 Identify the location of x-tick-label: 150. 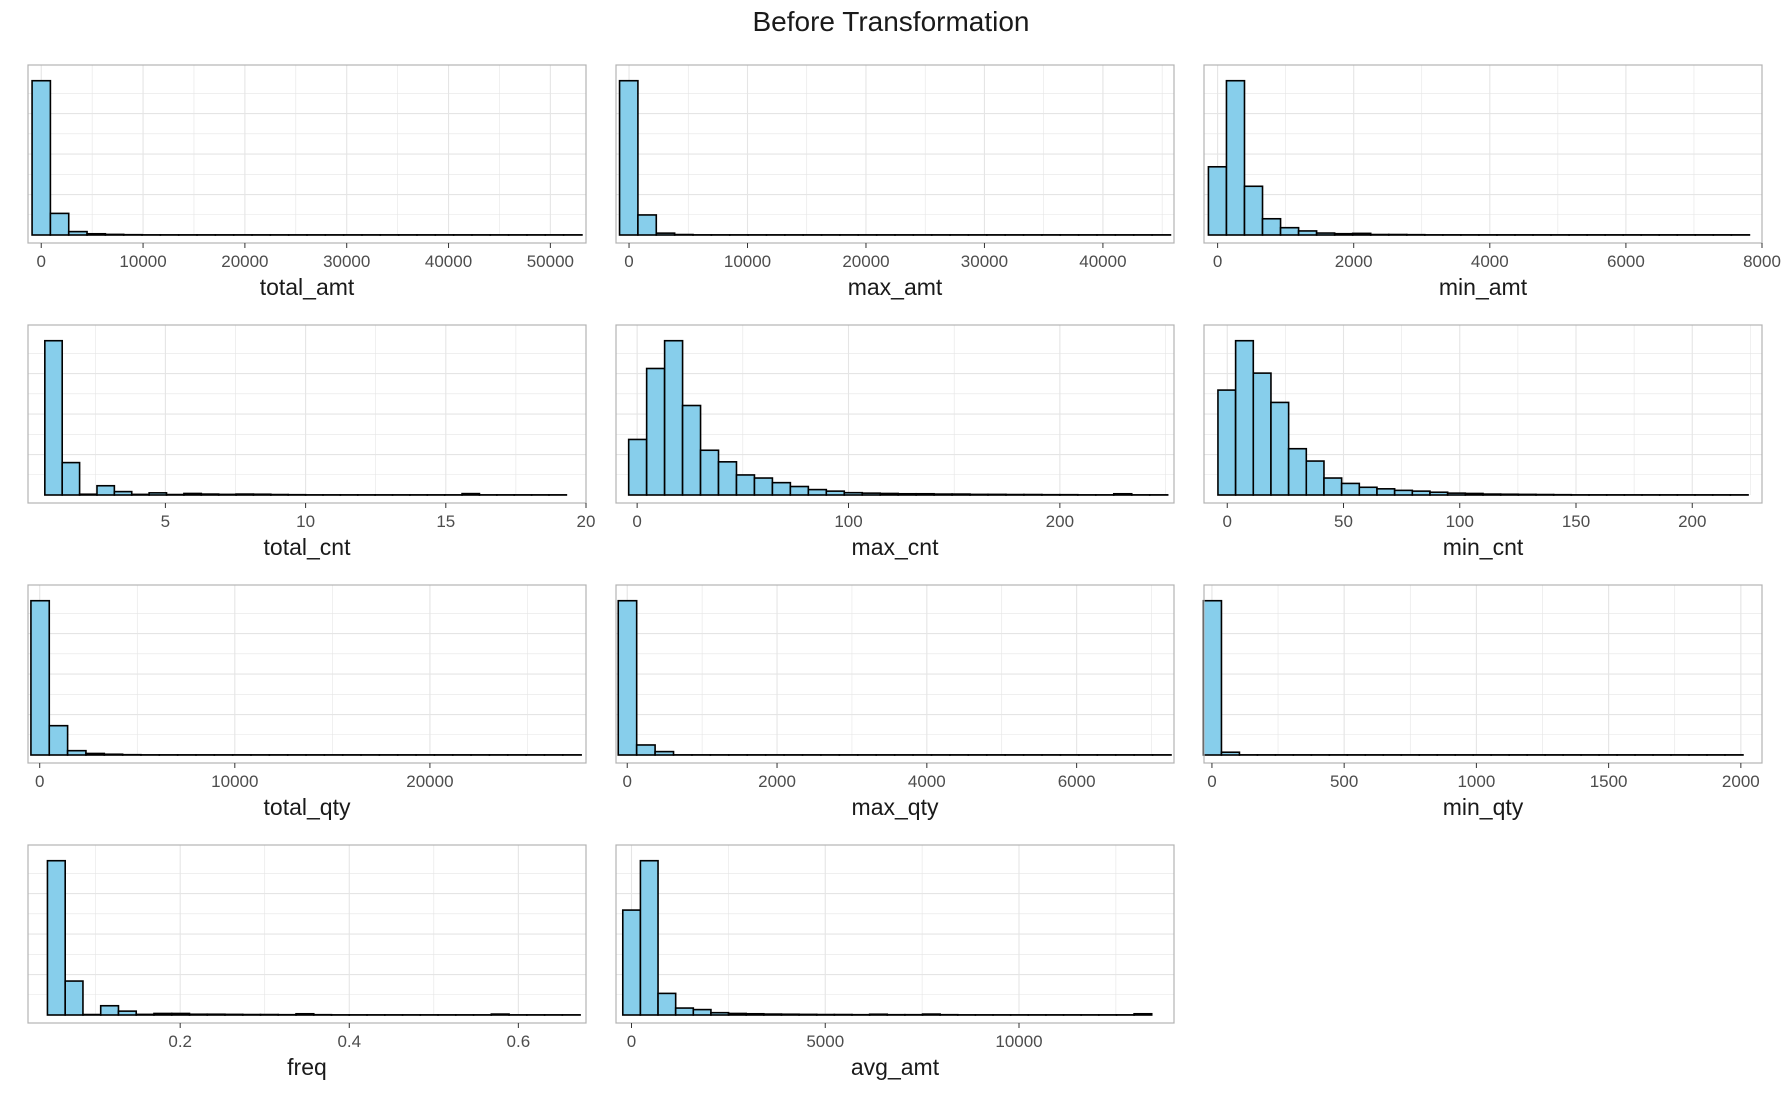
(1576, 521).